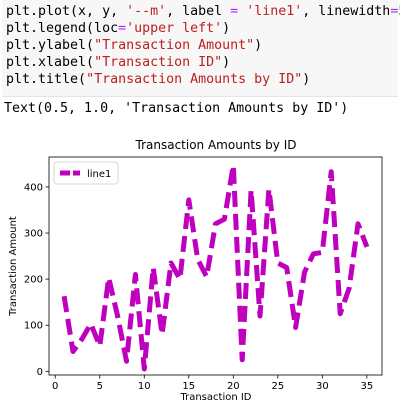  I want to click on code-token: "Transaction Amounts by ID", so click(194, 79).